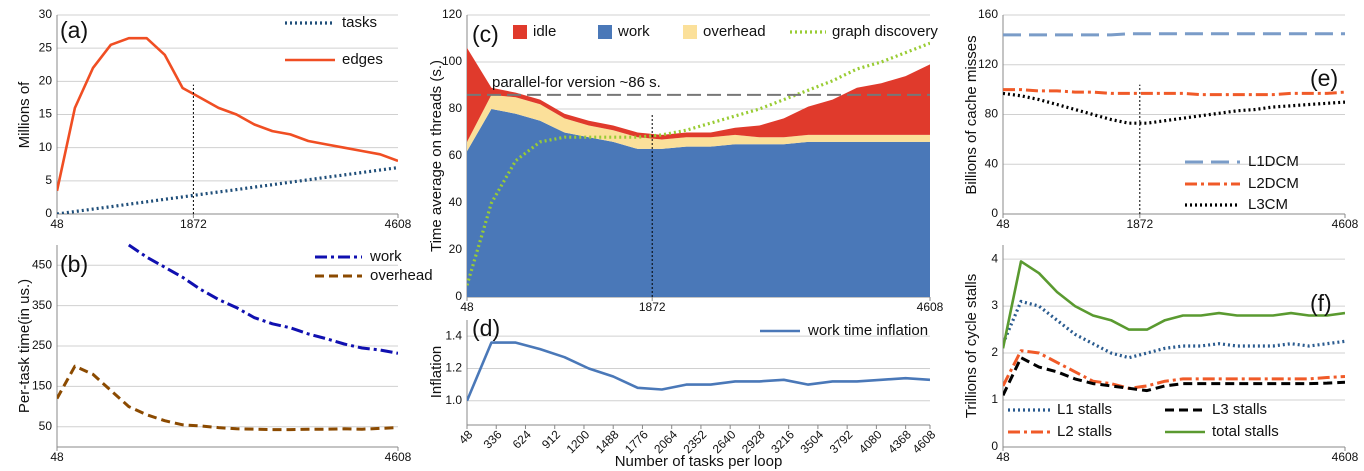 The height and width of the screenshot is (471, 1364). Describe the element at coordinates (971, 114) in the screenshot. I see `y-axis-label: Billions of cache misses` at that location.